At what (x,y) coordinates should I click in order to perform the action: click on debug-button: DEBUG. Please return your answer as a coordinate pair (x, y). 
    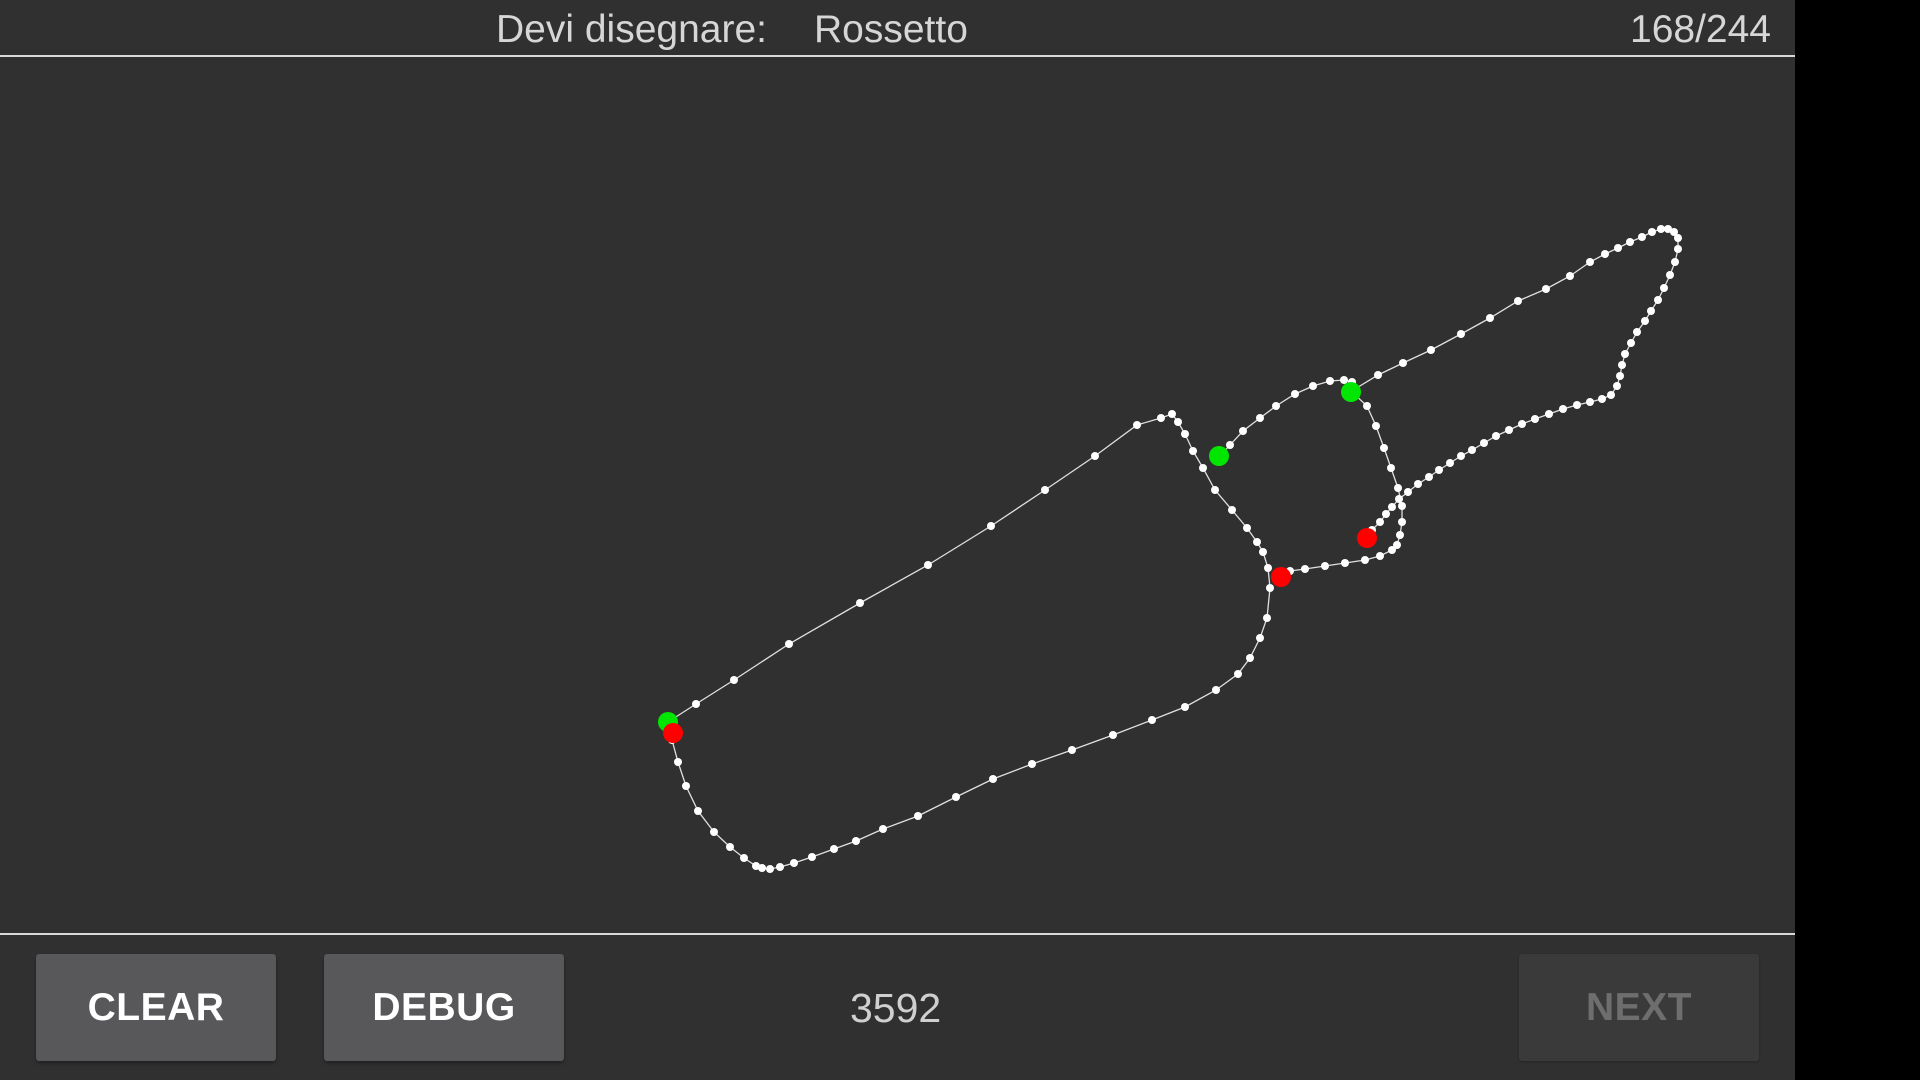
    Looking at the image, I should click on (444, 1007).